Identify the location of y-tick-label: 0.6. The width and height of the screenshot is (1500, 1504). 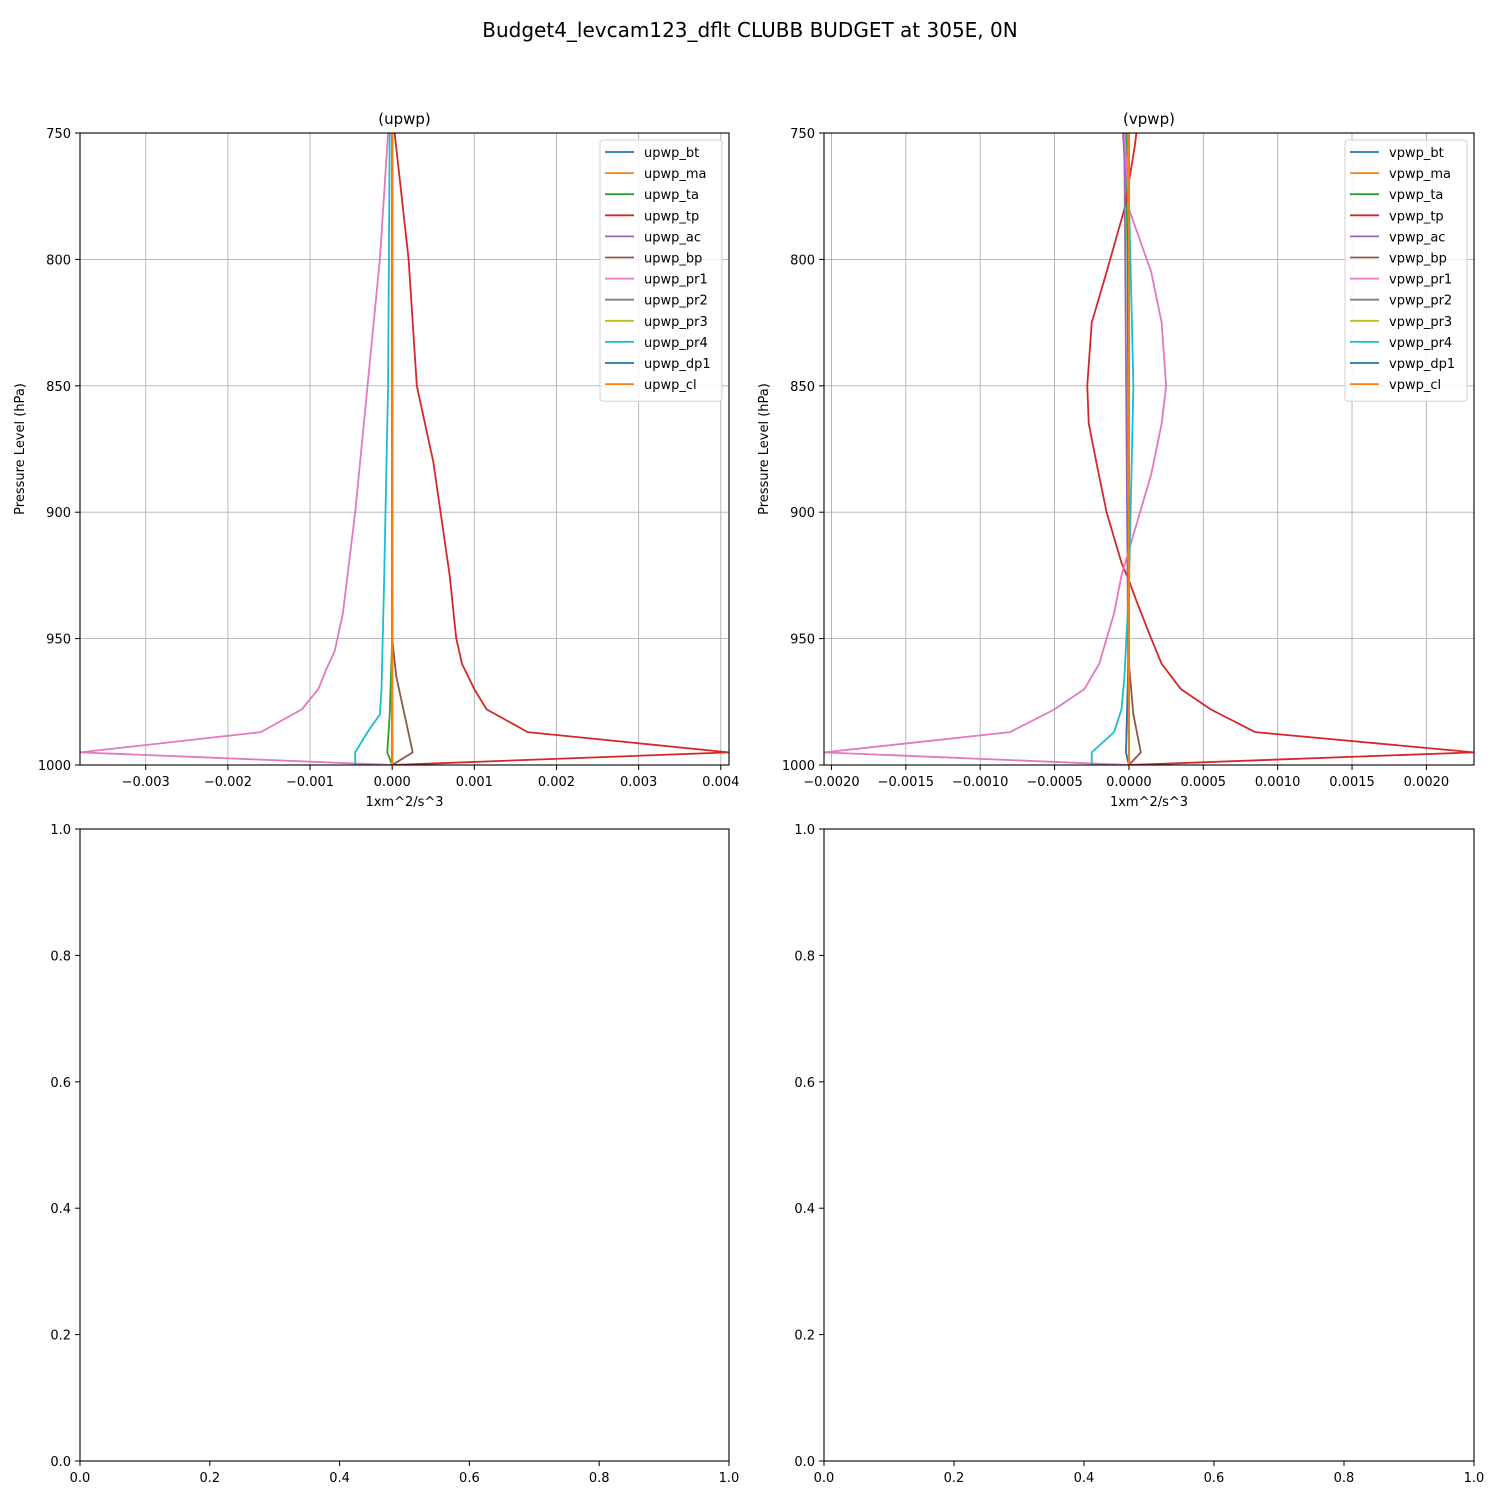
(804, 1083).